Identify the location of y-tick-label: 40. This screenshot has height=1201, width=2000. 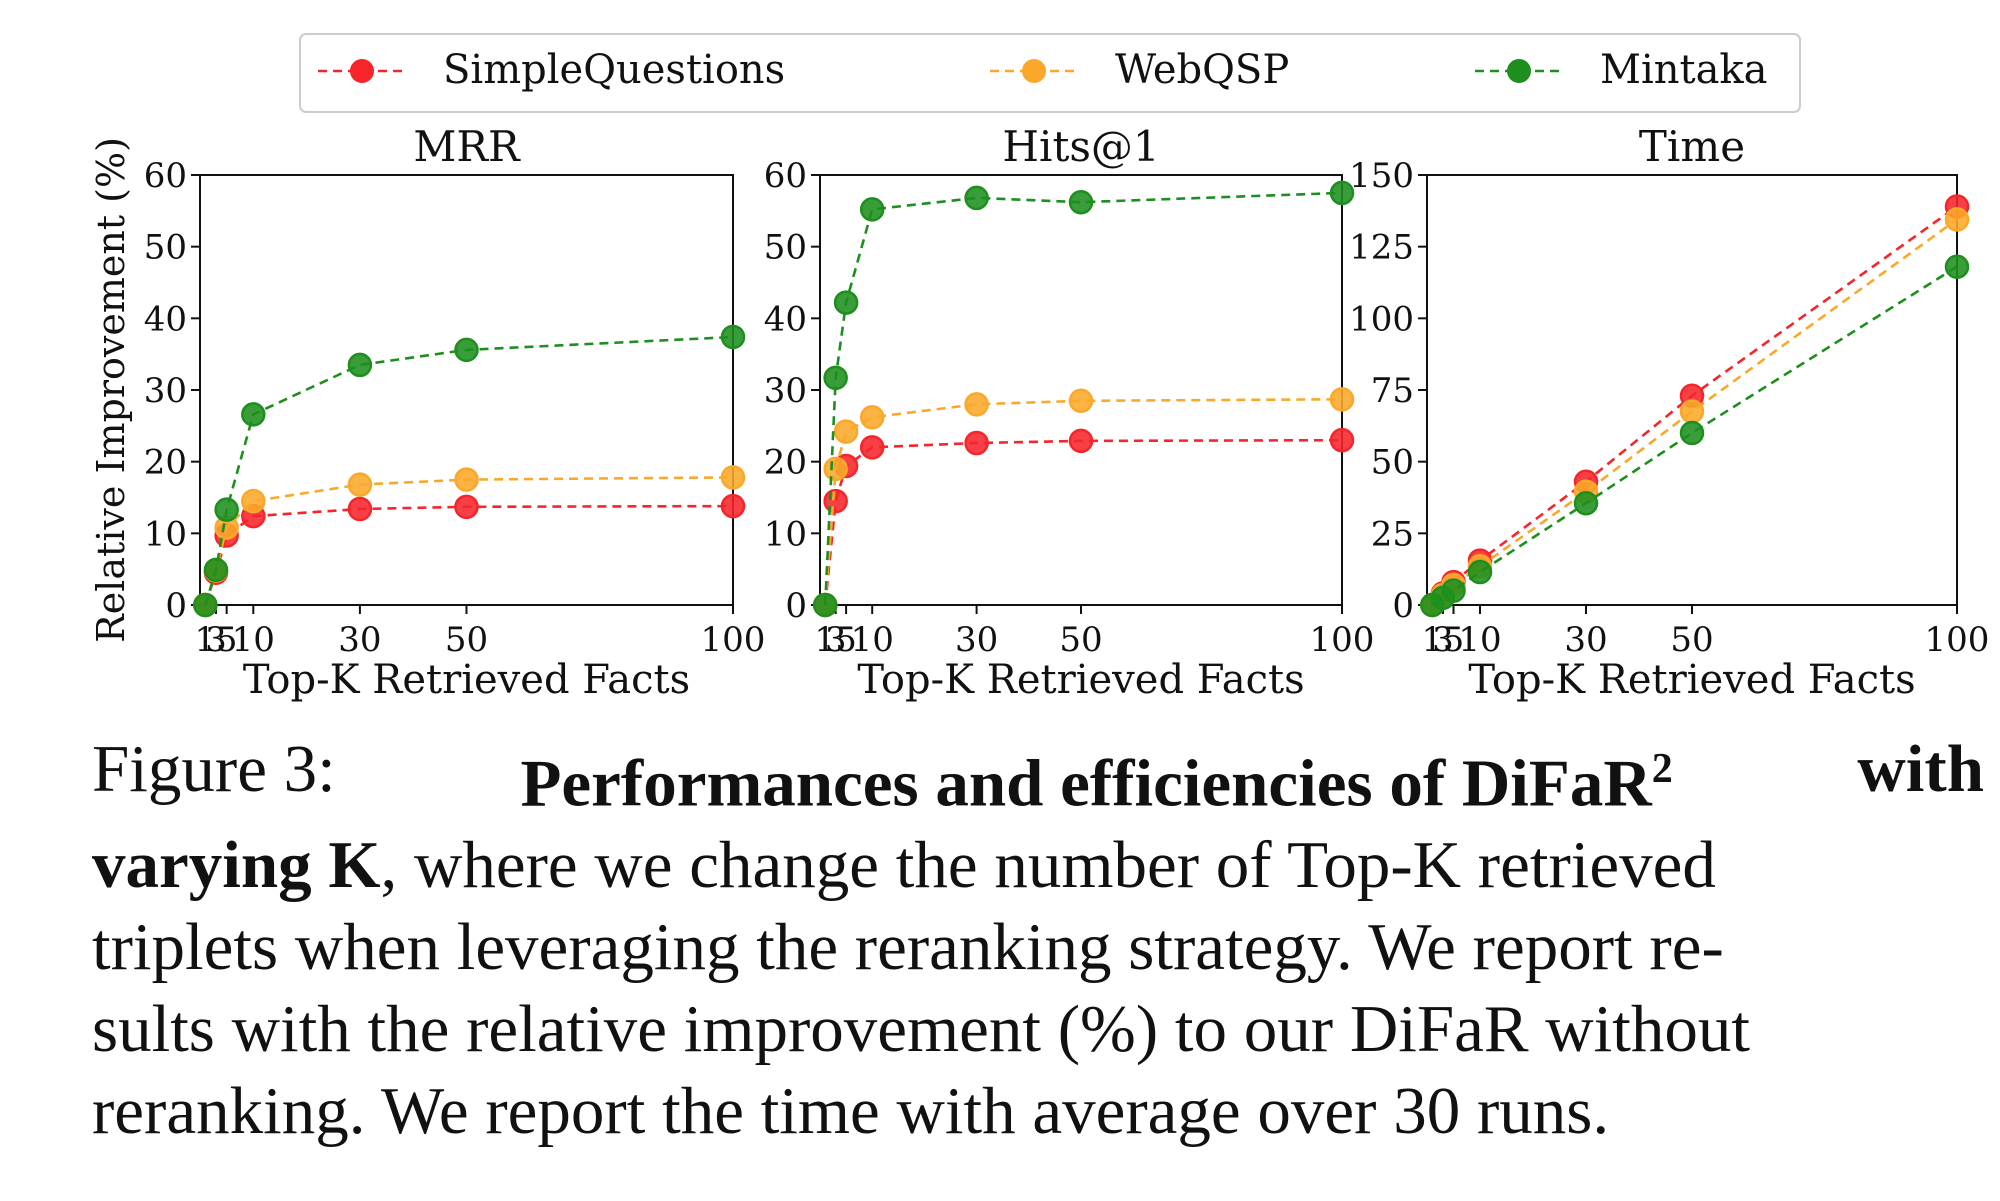
(785, 319).